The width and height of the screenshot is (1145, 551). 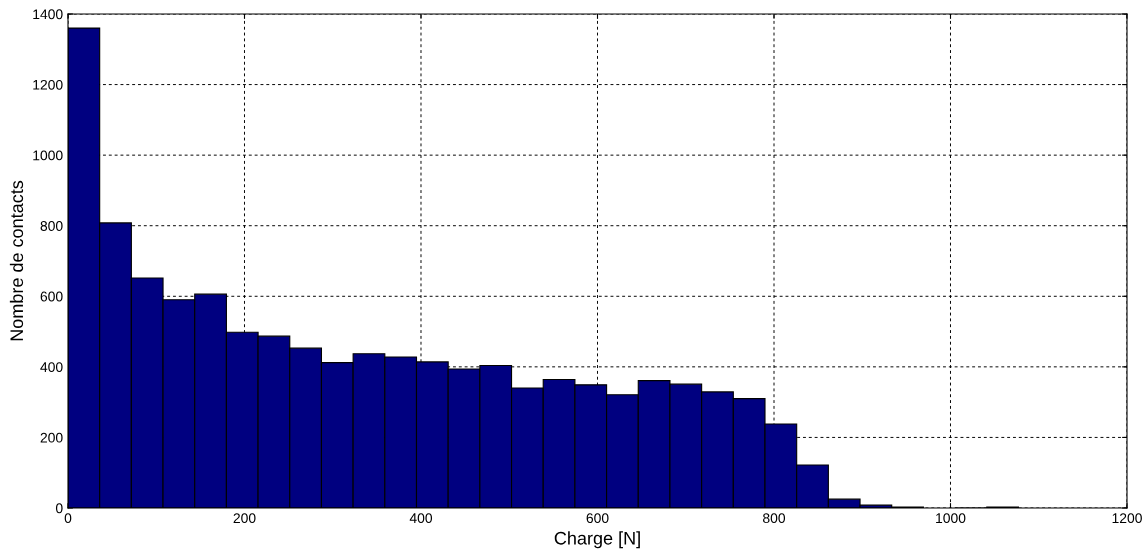 What do you see at coordinates (51, 226) in the screenshot?
I see `y-tick-label: 800` at bounding box center [51, 226].